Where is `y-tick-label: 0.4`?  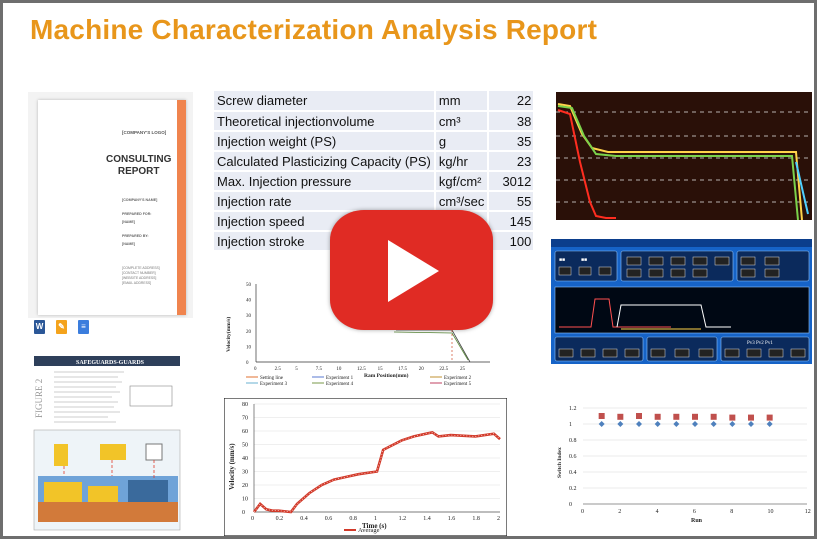 y-tick-label: 0.4 is located at coordinates (573, 473).